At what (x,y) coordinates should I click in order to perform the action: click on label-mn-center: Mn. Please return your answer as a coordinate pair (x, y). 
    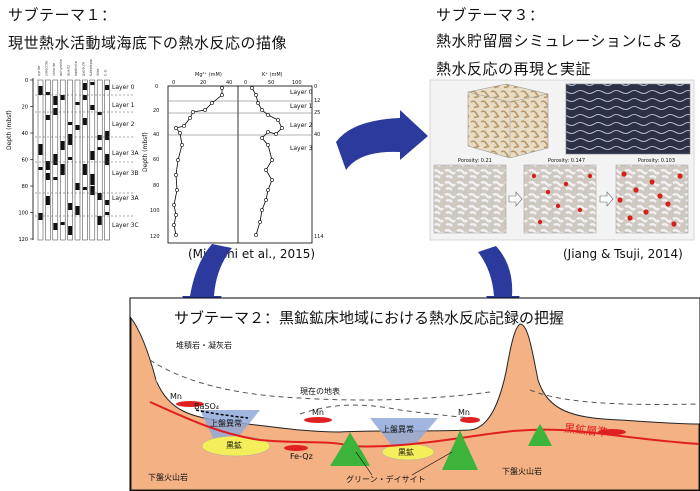
    Looking at the image, I should click on (318, 412).